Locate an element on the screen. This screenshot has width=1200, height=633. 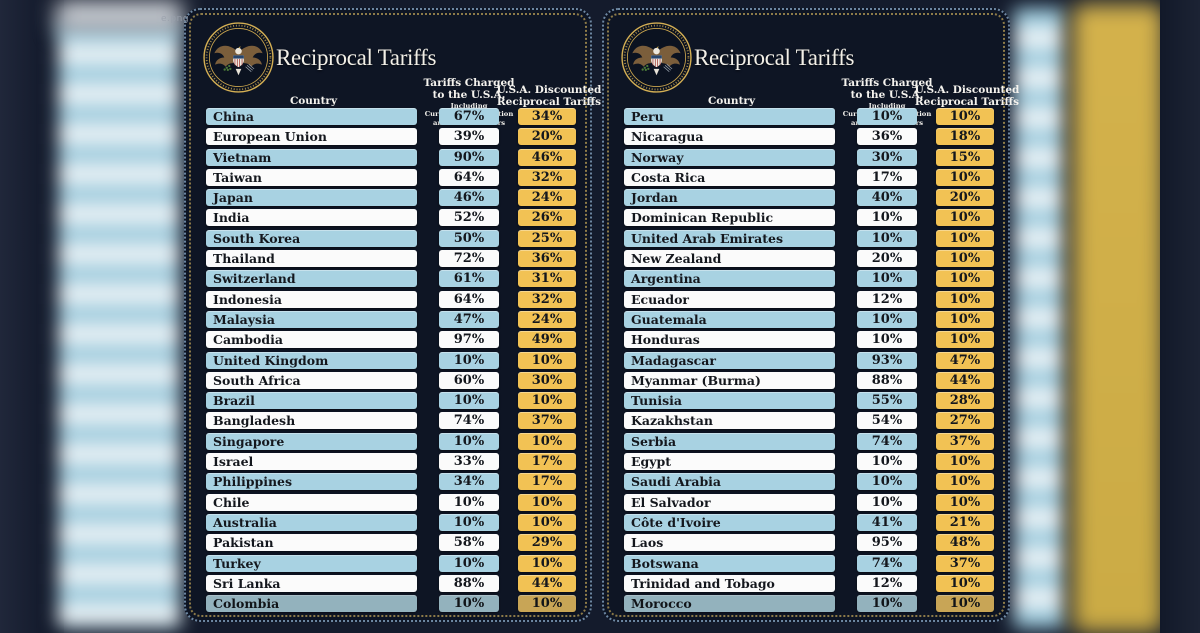
country-cell: South Korea is located at coordinates (311, 238).